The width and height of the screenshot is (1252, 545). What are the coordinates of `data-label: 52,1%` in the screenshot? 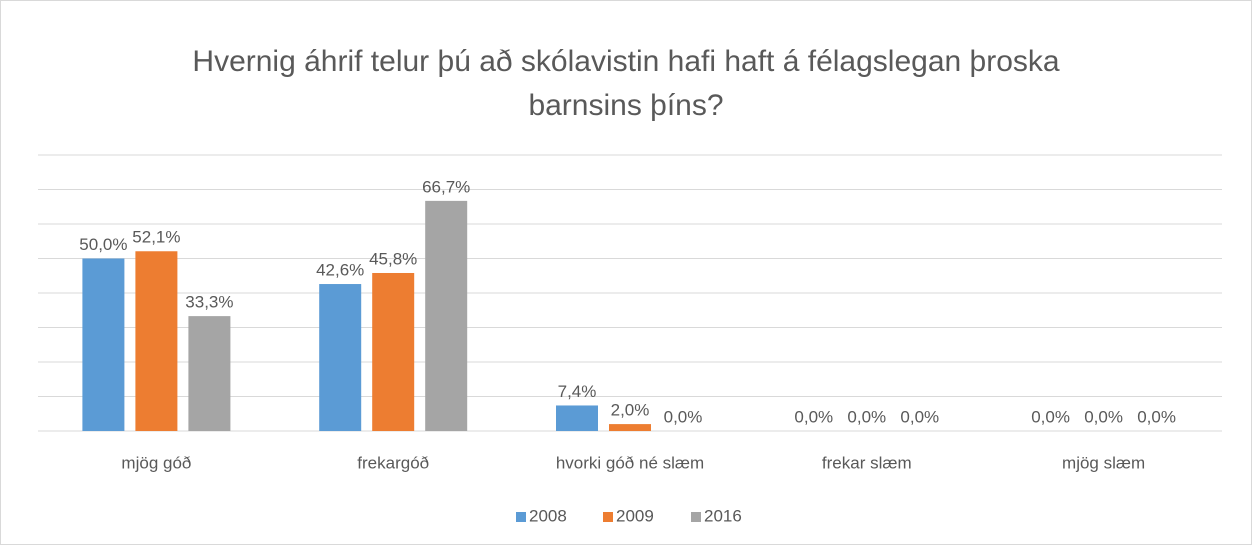 It's located at (156, 237).